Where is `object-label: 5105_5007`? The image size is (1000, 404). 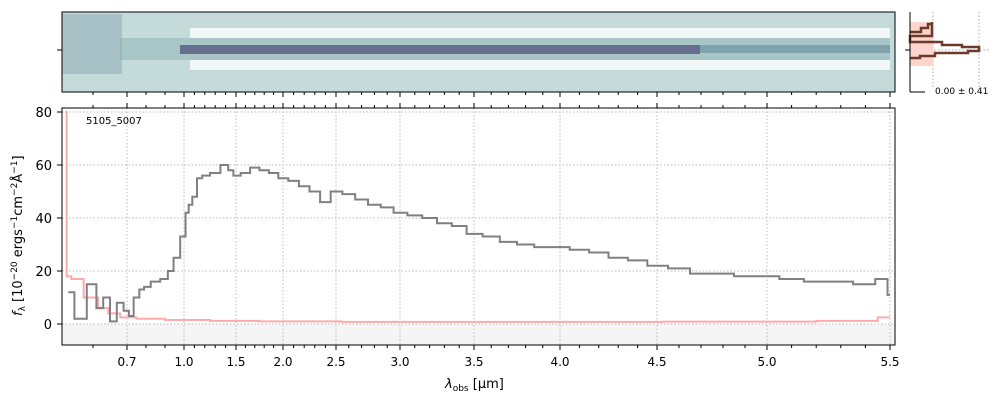
object-label: 5105_5007 is located at coordinates (114, 121).